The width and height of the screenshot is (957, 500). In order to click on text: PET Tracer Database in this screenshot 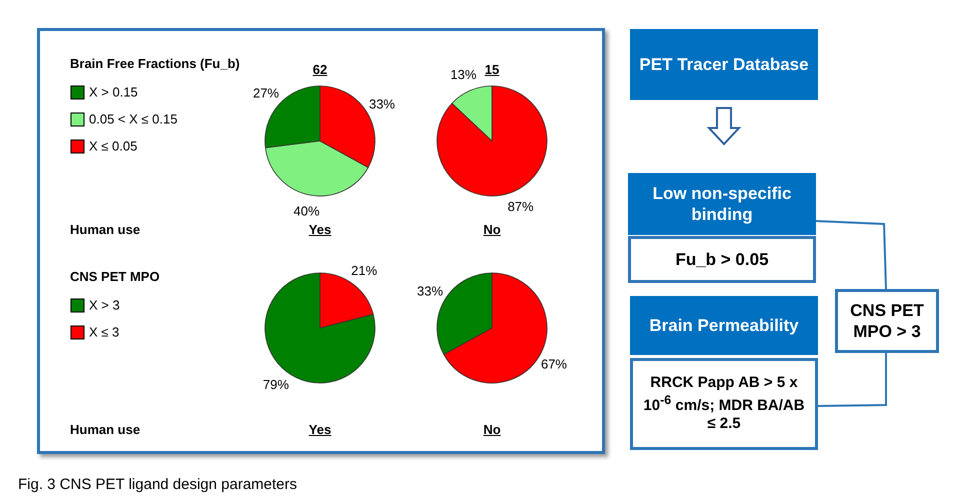, I will do `click(724, 65)`.